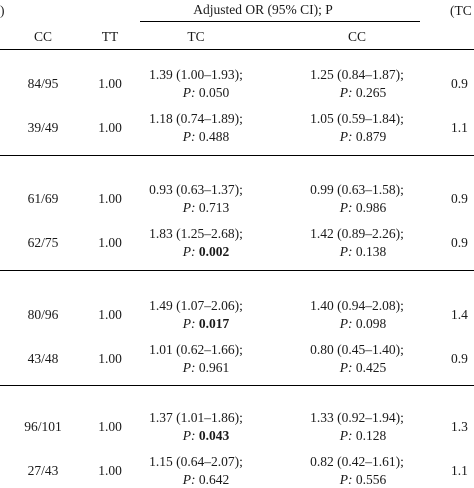 Image resolution: width=474 pixels, height=488 pixels. I want to click on tc-p-cell: P: 0.017, so click(206, 324).